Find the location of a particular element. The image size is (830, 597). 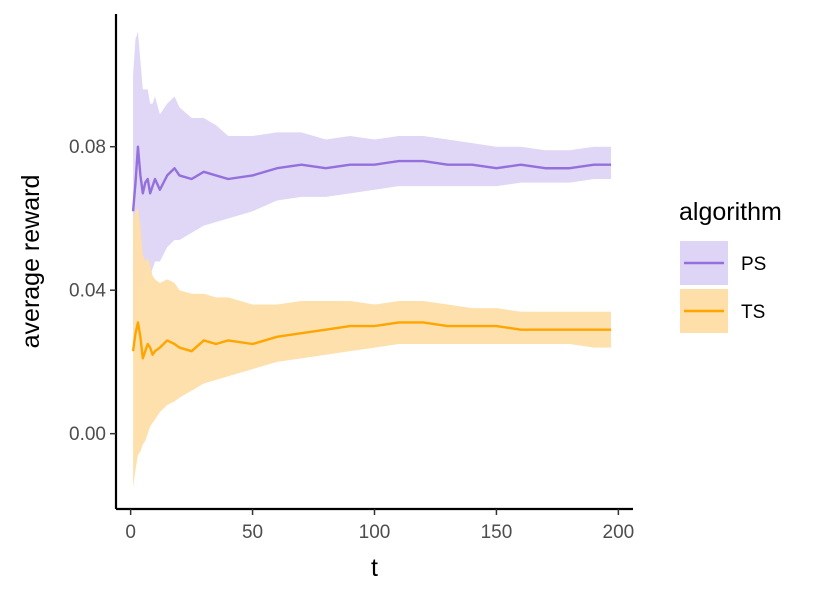

y-ticks: 0.00 0.04 0.08 is located at coordinates (92, 291).